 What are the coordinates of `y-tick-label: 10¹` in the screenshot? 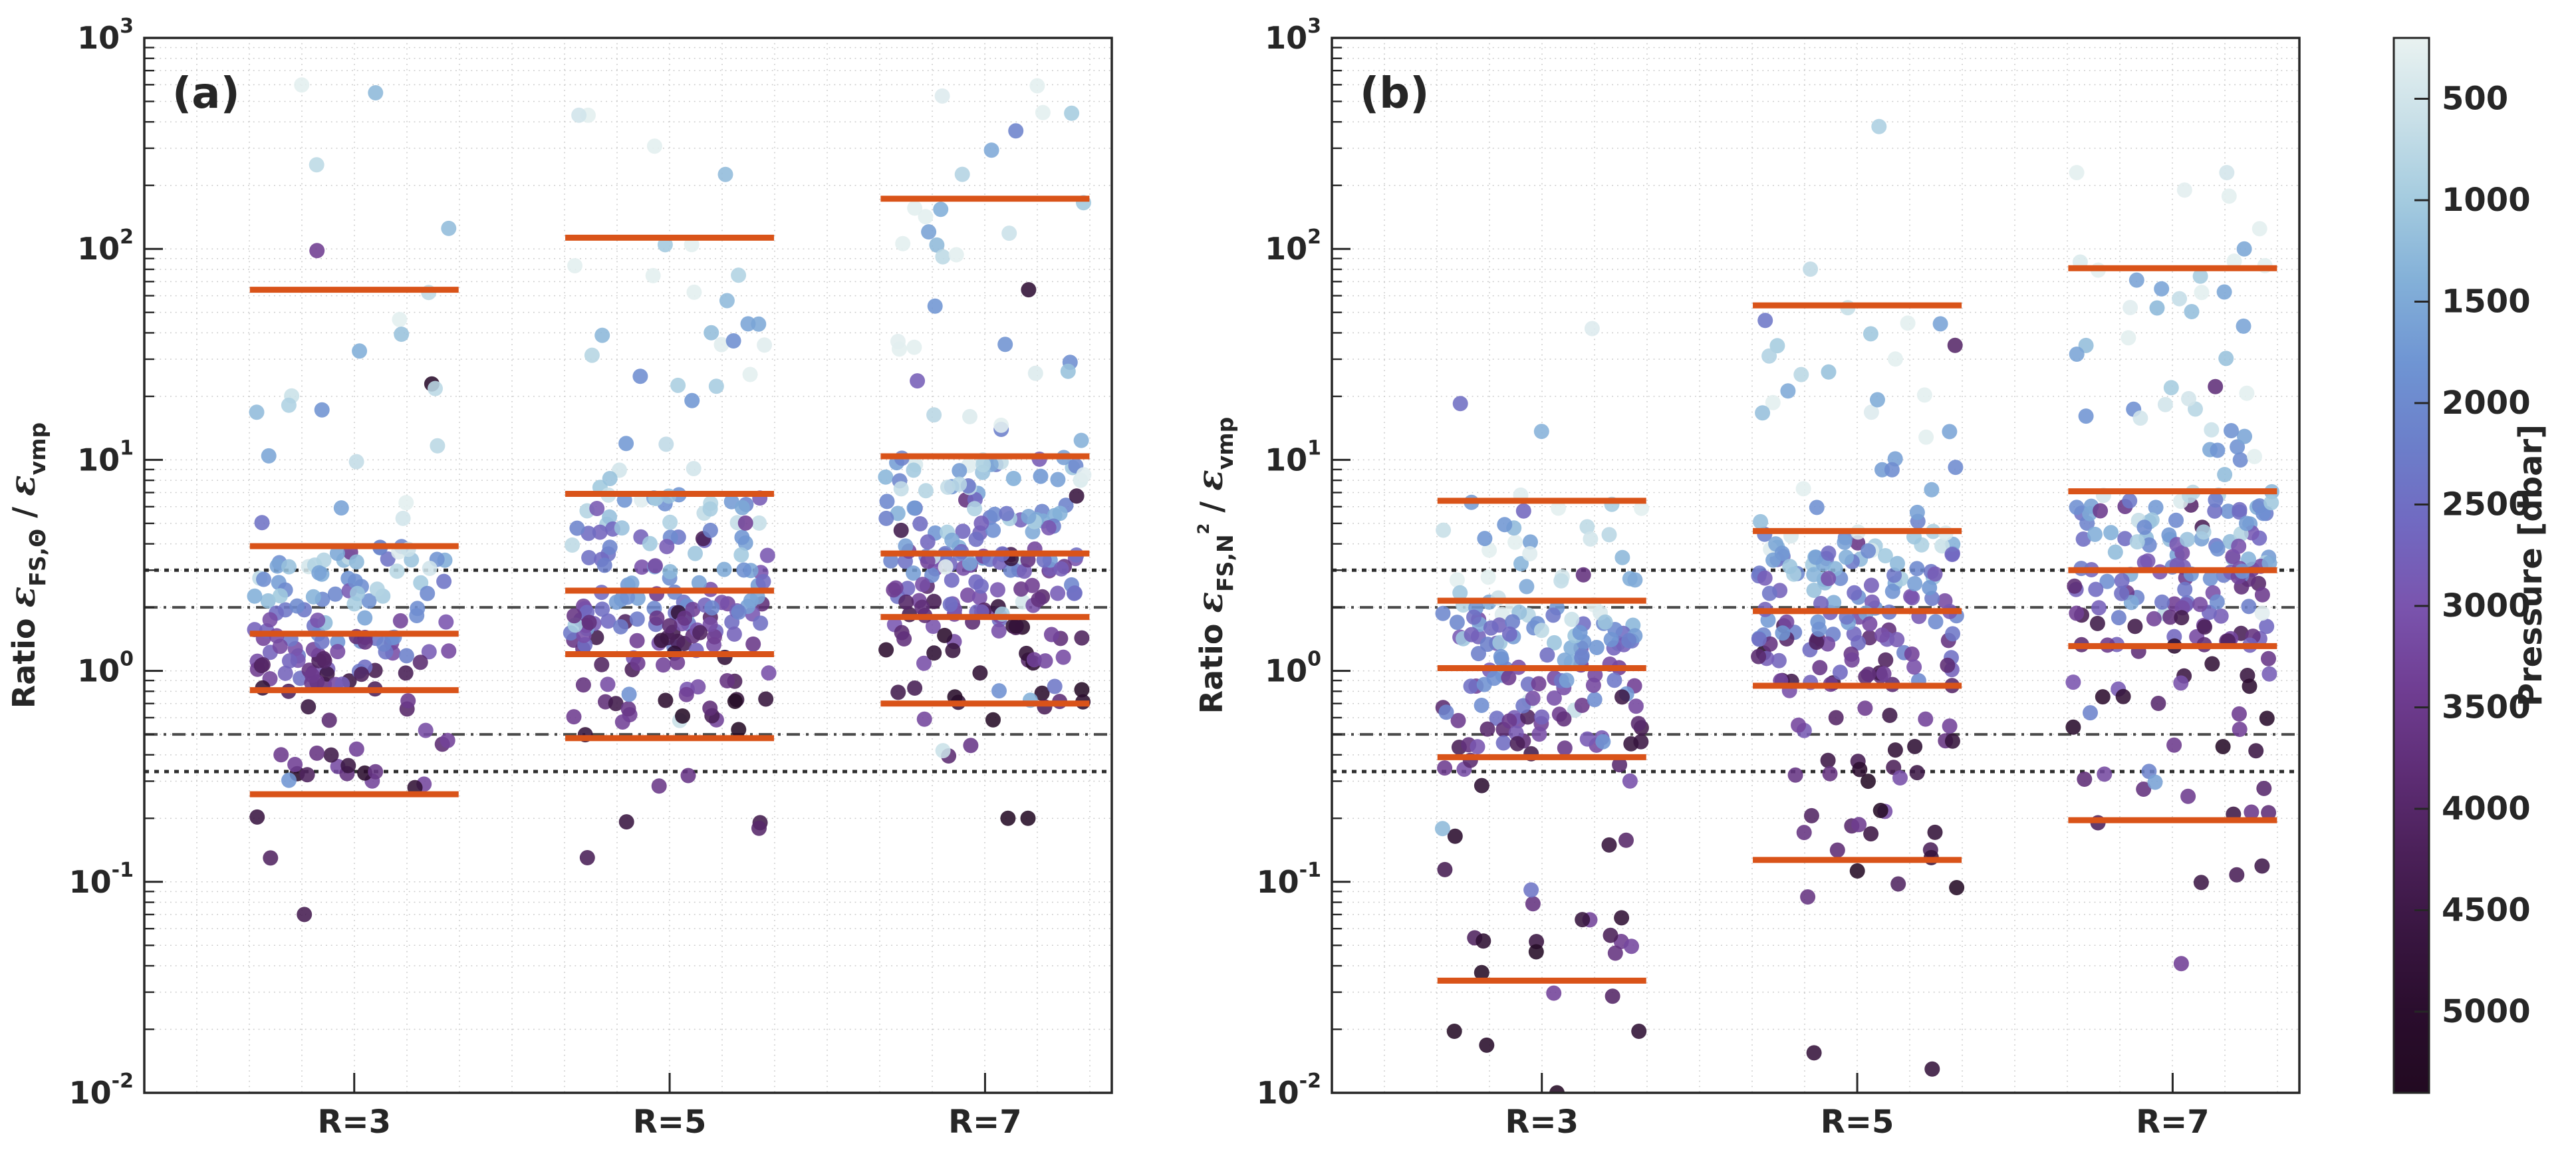 It's located at (105, 457).